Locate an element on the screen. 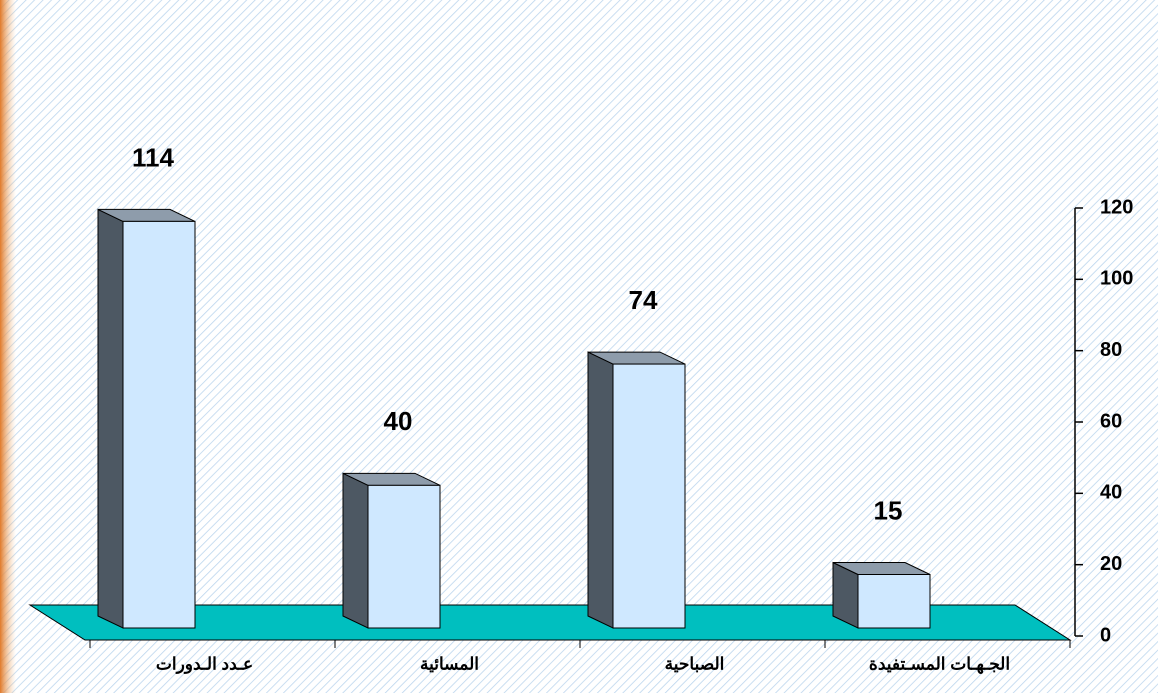 Image resolution: width=1158 pixels, height=693 pixels. y-tick-label: 0 is located at coordinates (1105, 635).